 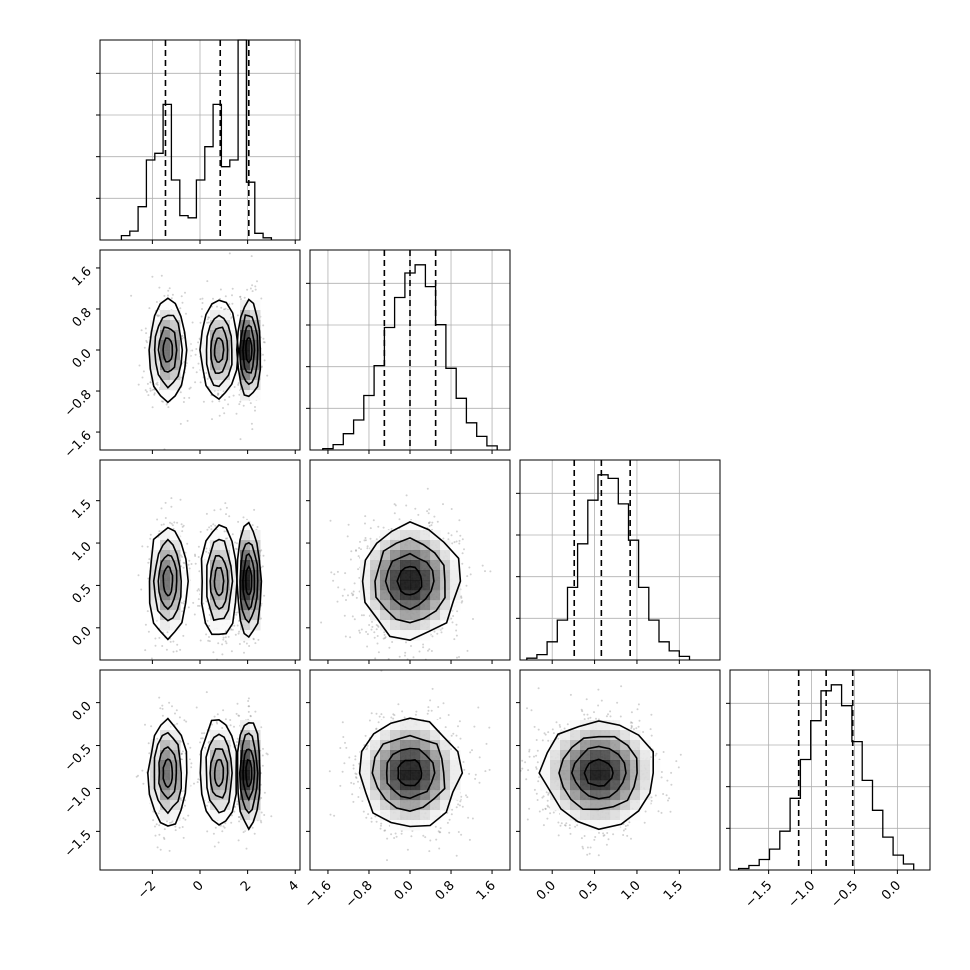 I want to click on panel-2-0: 0.00.51.01.5, so click(x=185, y=561).